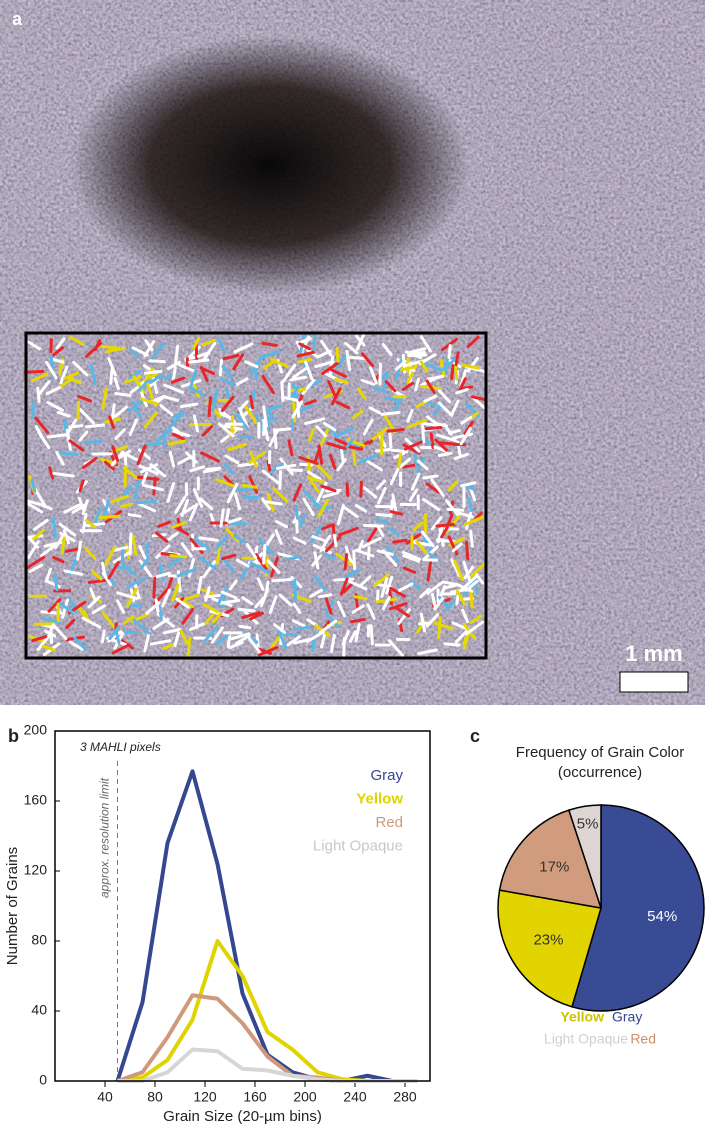  I want to click on pie-slice, so click(584, 856).